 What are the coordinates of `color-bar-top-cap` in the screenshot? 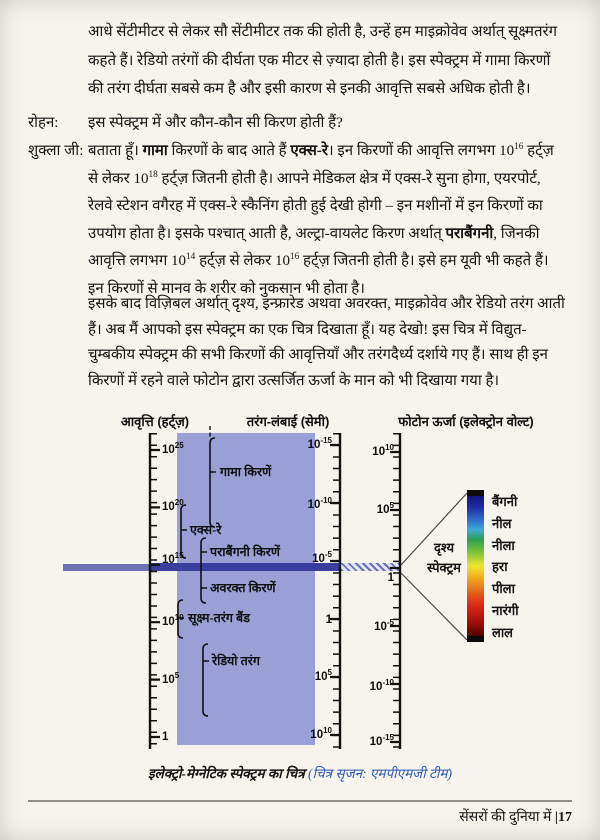 It's located at (475, 493).